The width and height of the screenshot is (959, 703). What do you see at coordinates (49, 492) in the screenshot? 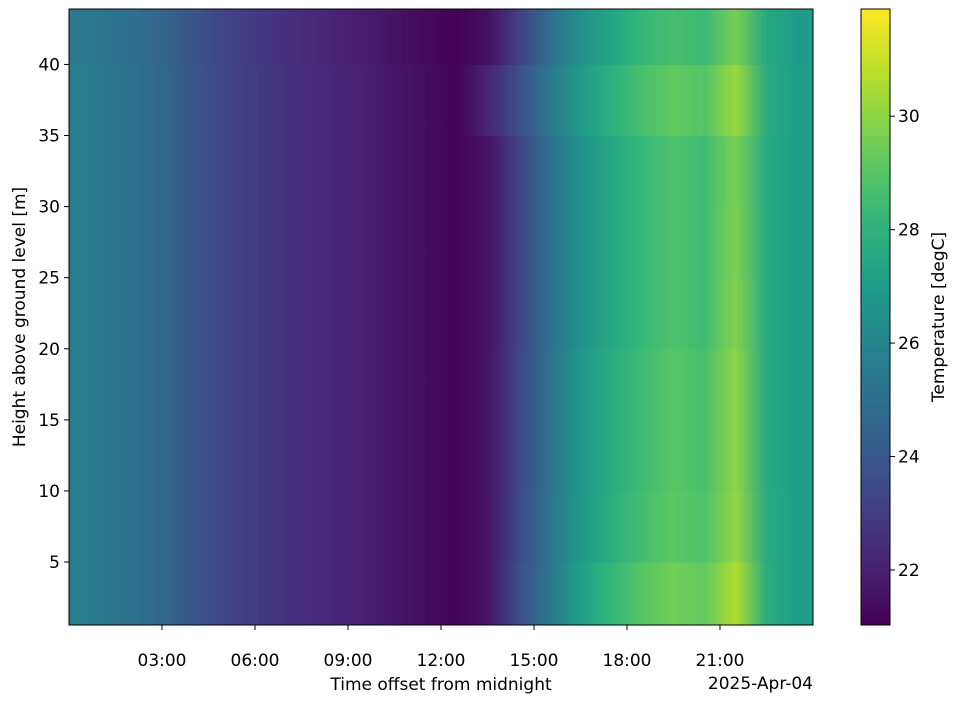
I see `y-tick-label: 10` at bounding box center [49, 492].